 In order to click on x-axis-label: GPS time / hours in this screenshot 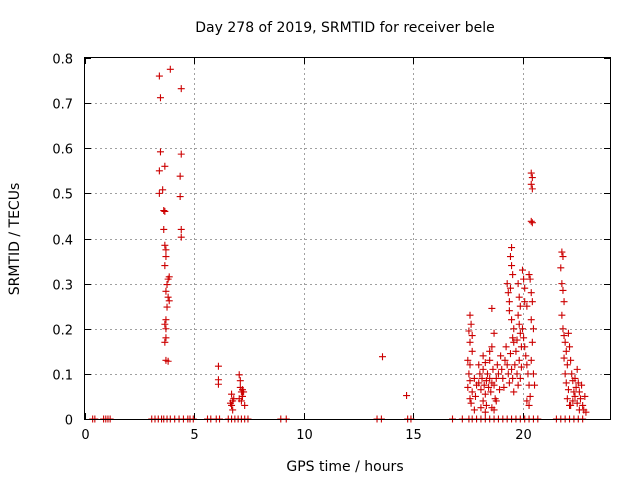, I will do `click(344, 467)`.